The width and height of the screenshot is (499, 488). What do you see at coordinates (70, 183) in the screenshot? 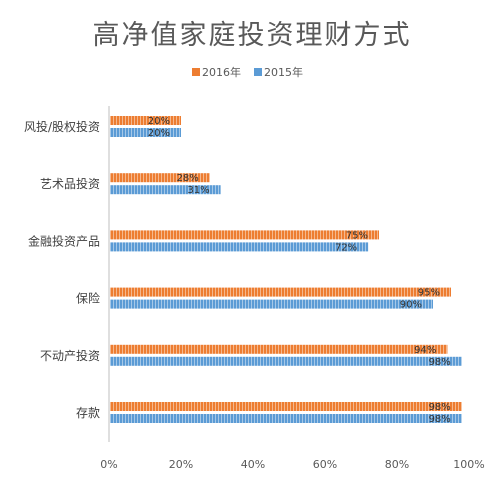
I see `category-label: 艺术品投资` at bounding box center [70, 183].